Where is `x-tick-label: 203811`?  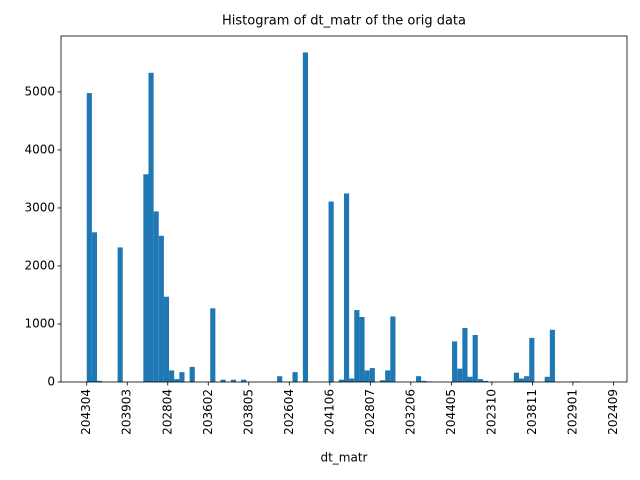 x-tick-label: 203811 is located at coordinates (532, 412).